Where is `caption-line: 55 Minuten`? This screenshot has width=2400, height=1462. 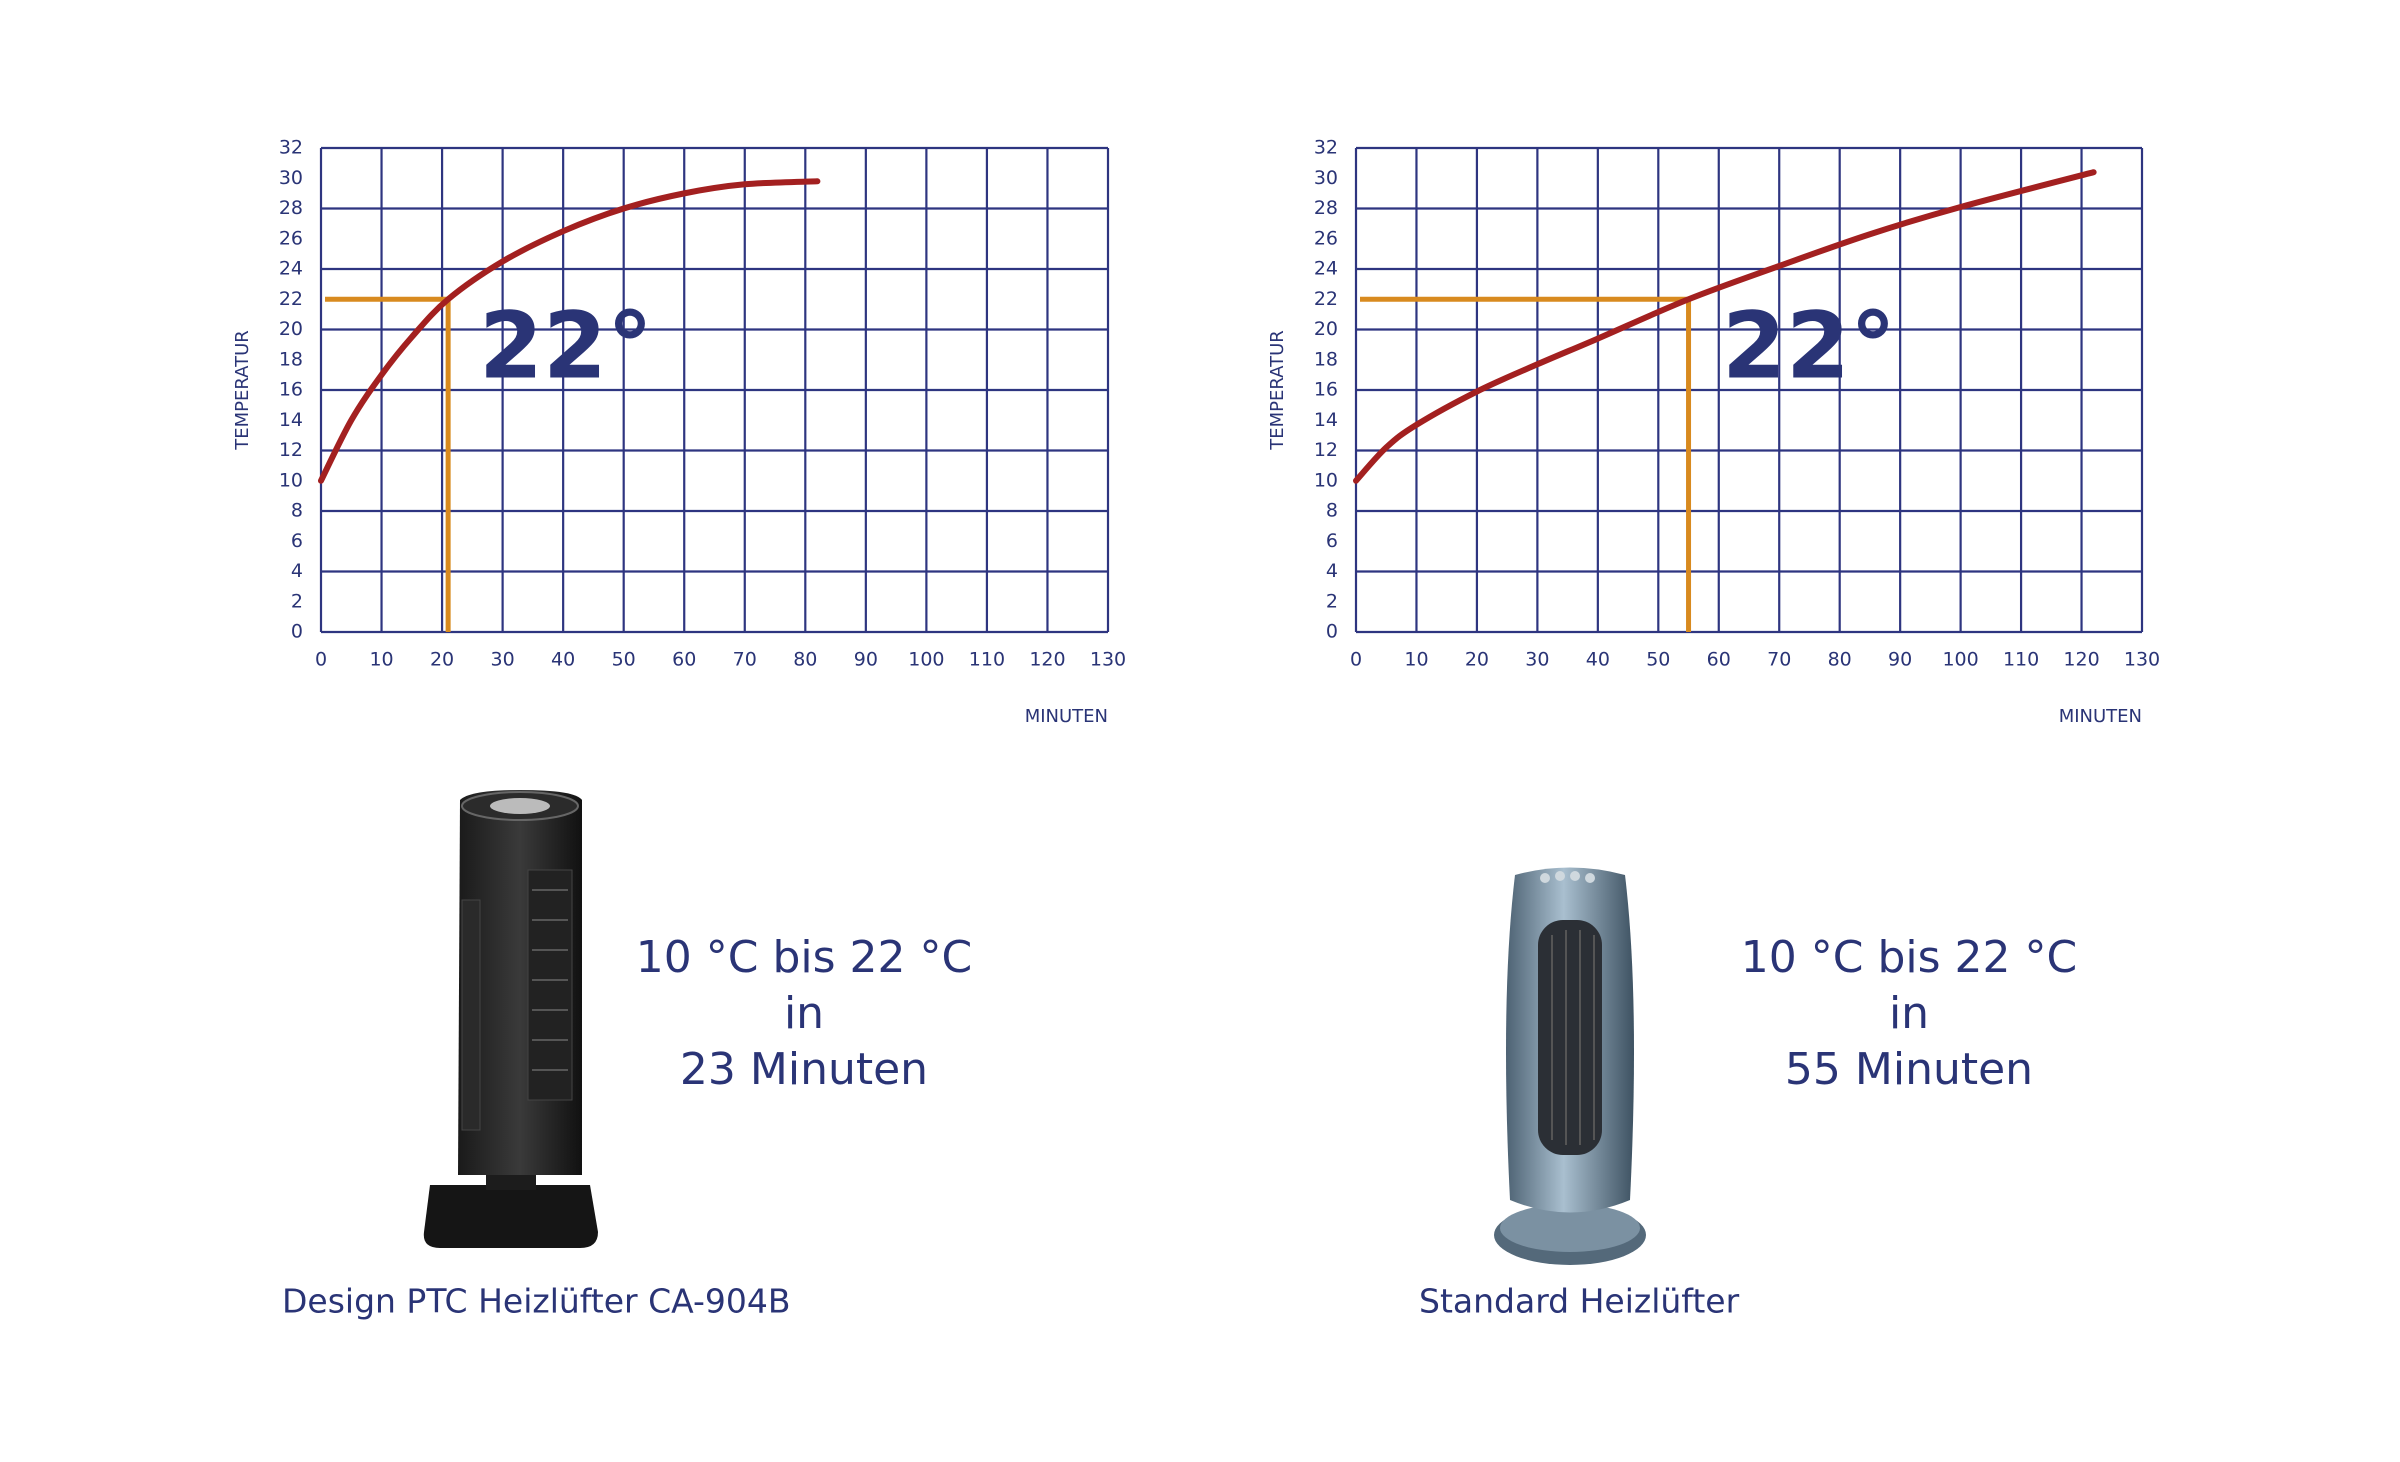 caption-line: 55 Minuten is located at coordinates (1909, 1069).